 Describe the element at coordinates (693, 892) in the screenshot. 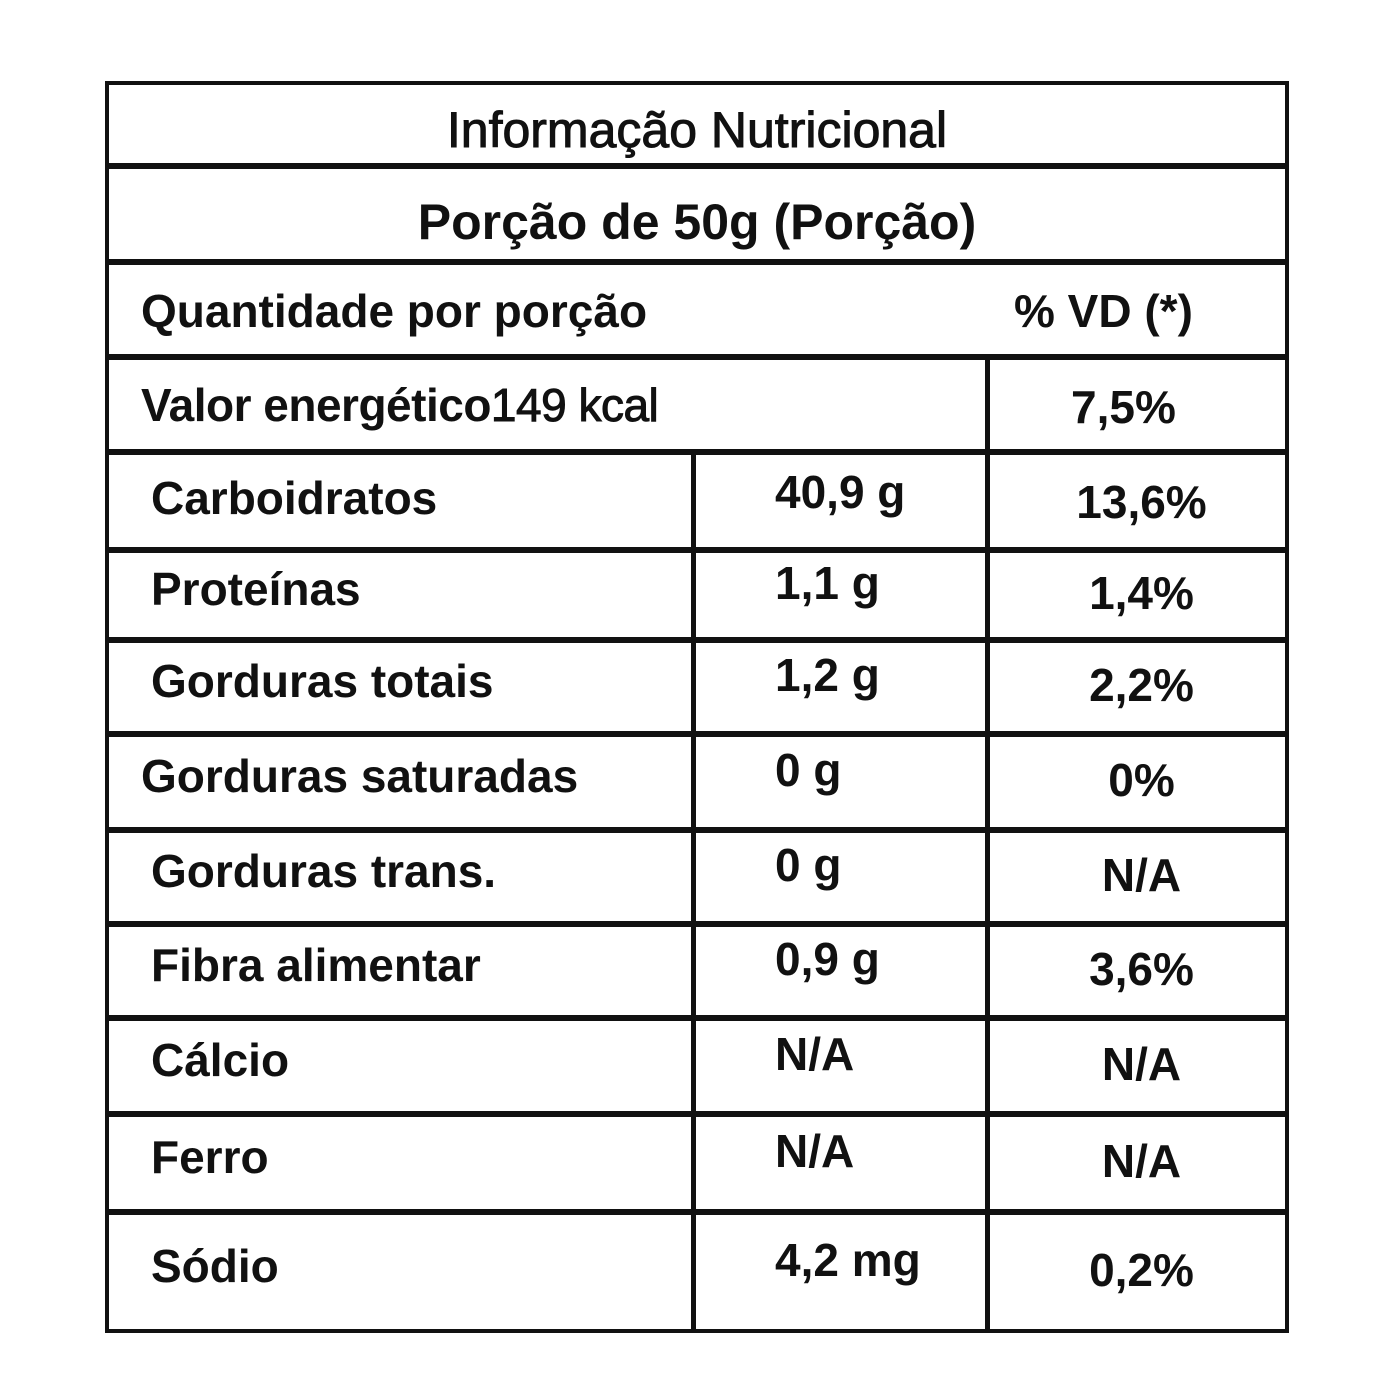

I see `column-divider-amount` at that location.